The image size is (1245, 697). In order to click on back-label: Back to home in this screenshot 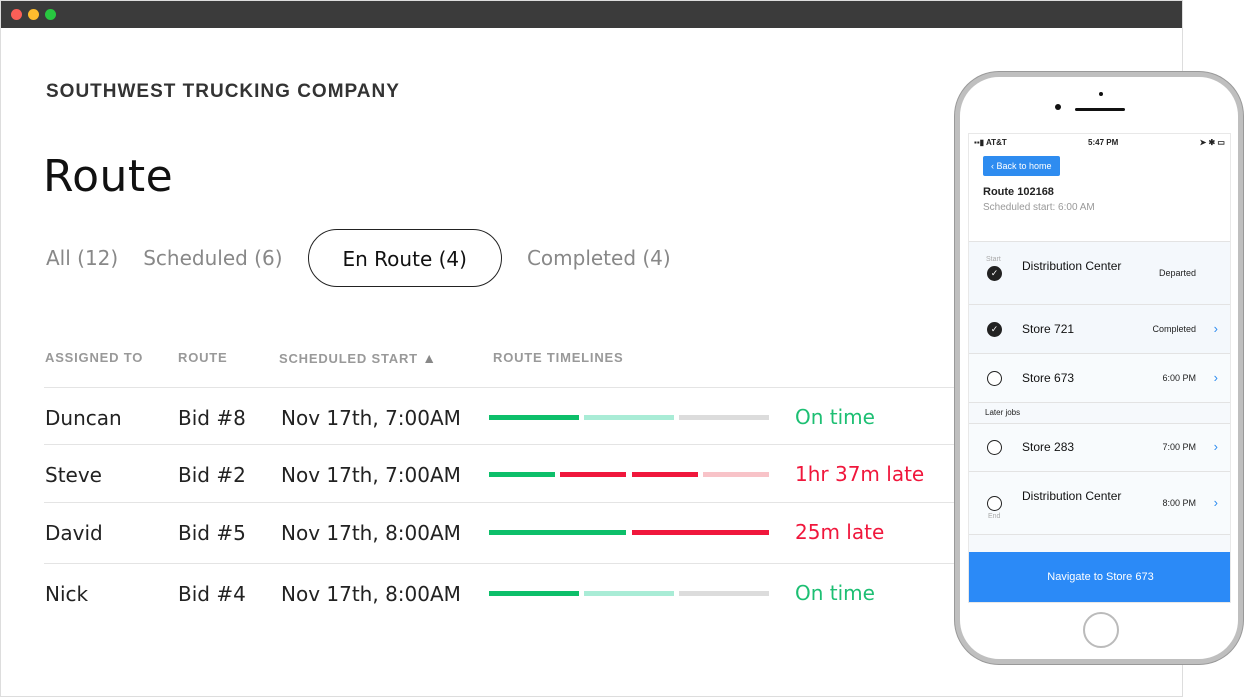, I will do `click(1024, 166)`.